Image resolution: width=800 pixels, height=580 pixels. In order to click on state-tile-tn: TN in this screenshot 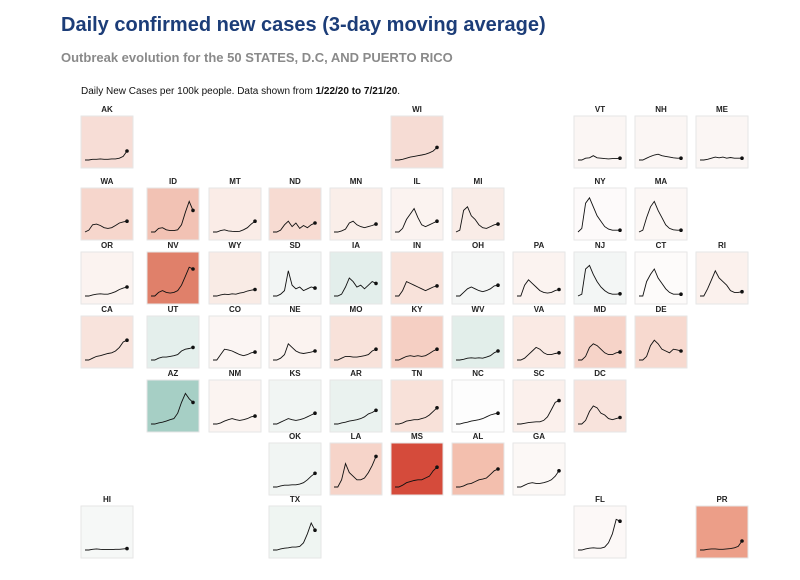, I will do `click(417, 401)`.